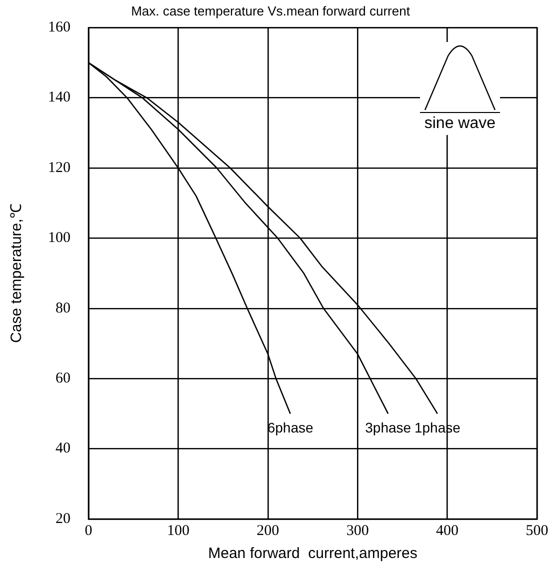 The image size is (559, 569). Describe the element at coordinates (460, 124) in the screenshot. I see `annotation: sine wave` at that location.